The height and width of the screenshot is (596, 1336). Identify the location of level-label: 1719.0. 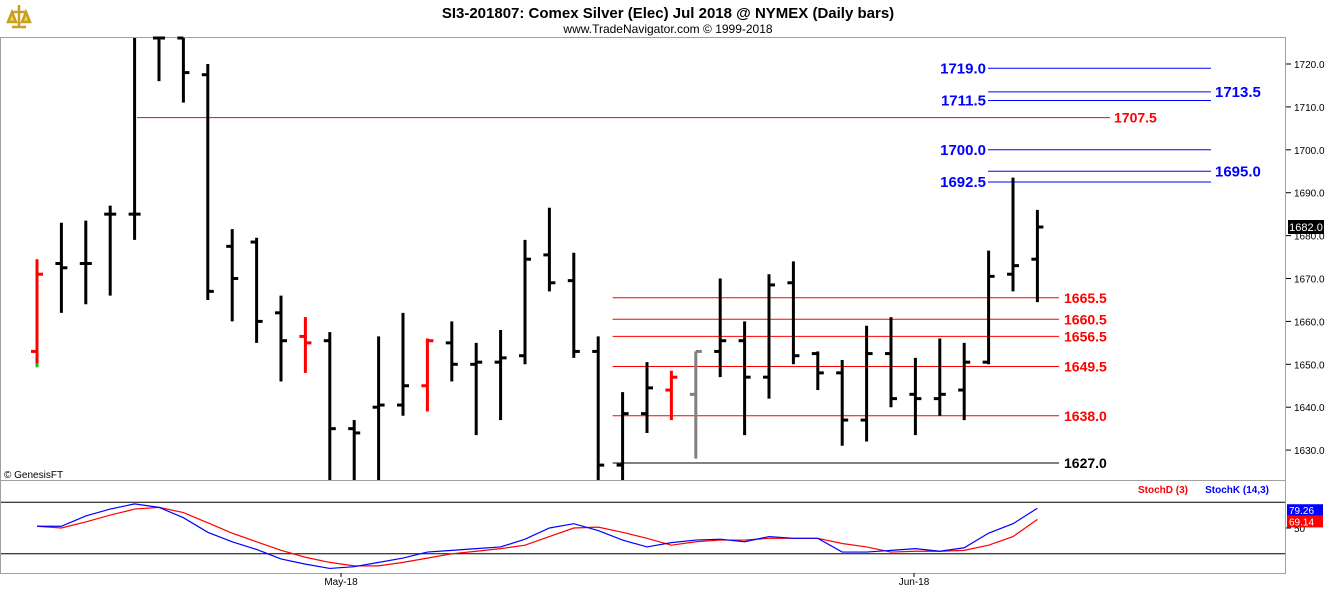
(963, 68).